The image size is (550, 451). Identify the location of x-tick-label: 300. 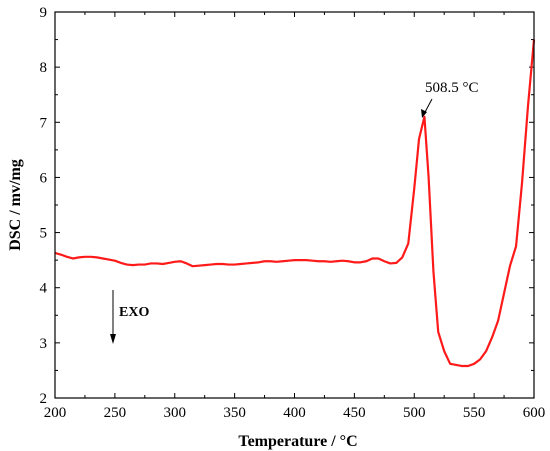
(175, 413).